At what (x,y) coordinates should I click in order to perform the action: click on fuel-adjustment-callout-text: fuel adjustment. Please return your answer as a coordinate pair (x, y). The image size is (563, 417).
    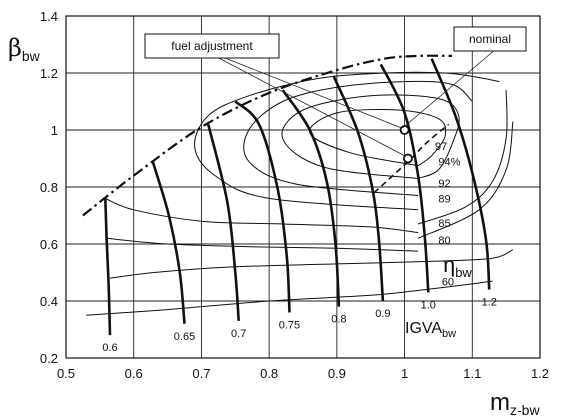
    Looking at the image, I should click on (212, 46).